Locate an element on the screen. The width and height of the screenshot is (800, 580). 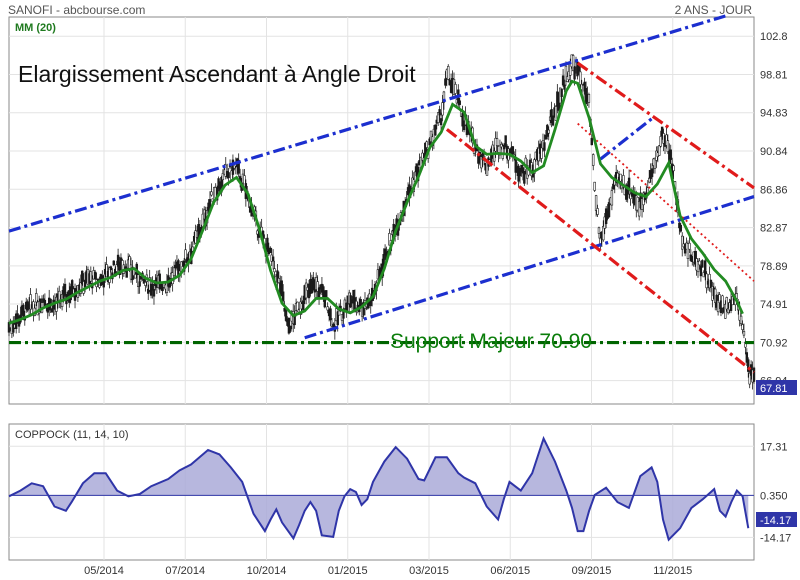
x-tick-label: 07/2014 is located at coordinates (185, 571).